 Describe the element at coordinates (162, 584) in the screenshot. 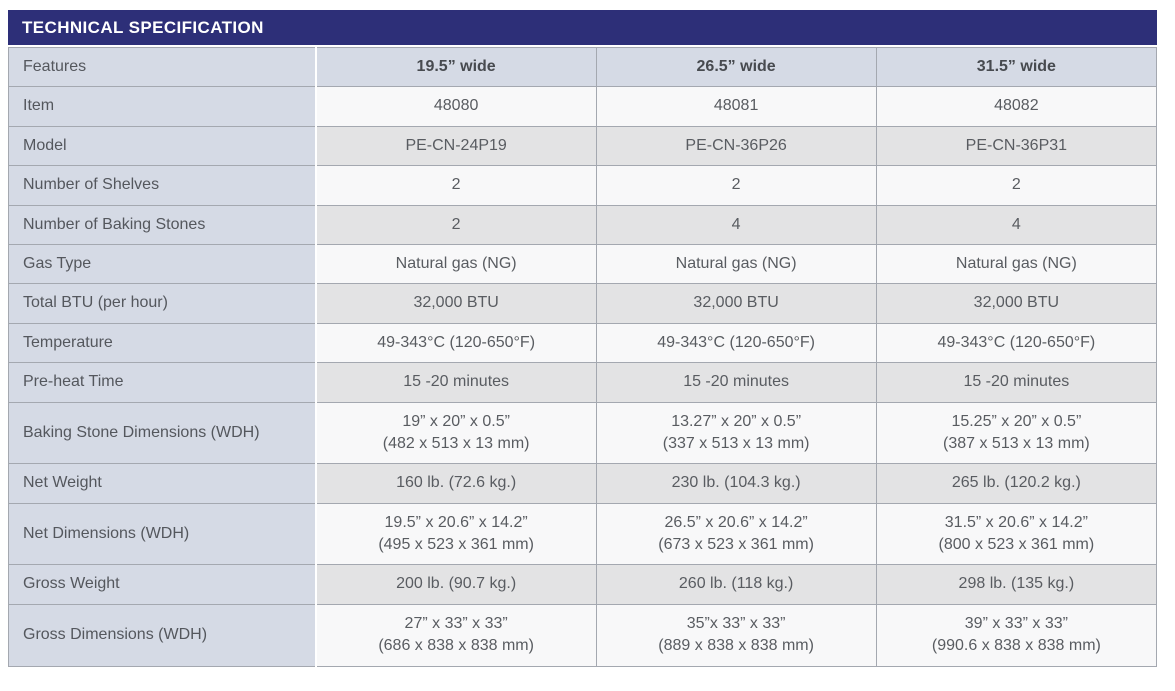

I see `row-label: Gross Weight` at that location.